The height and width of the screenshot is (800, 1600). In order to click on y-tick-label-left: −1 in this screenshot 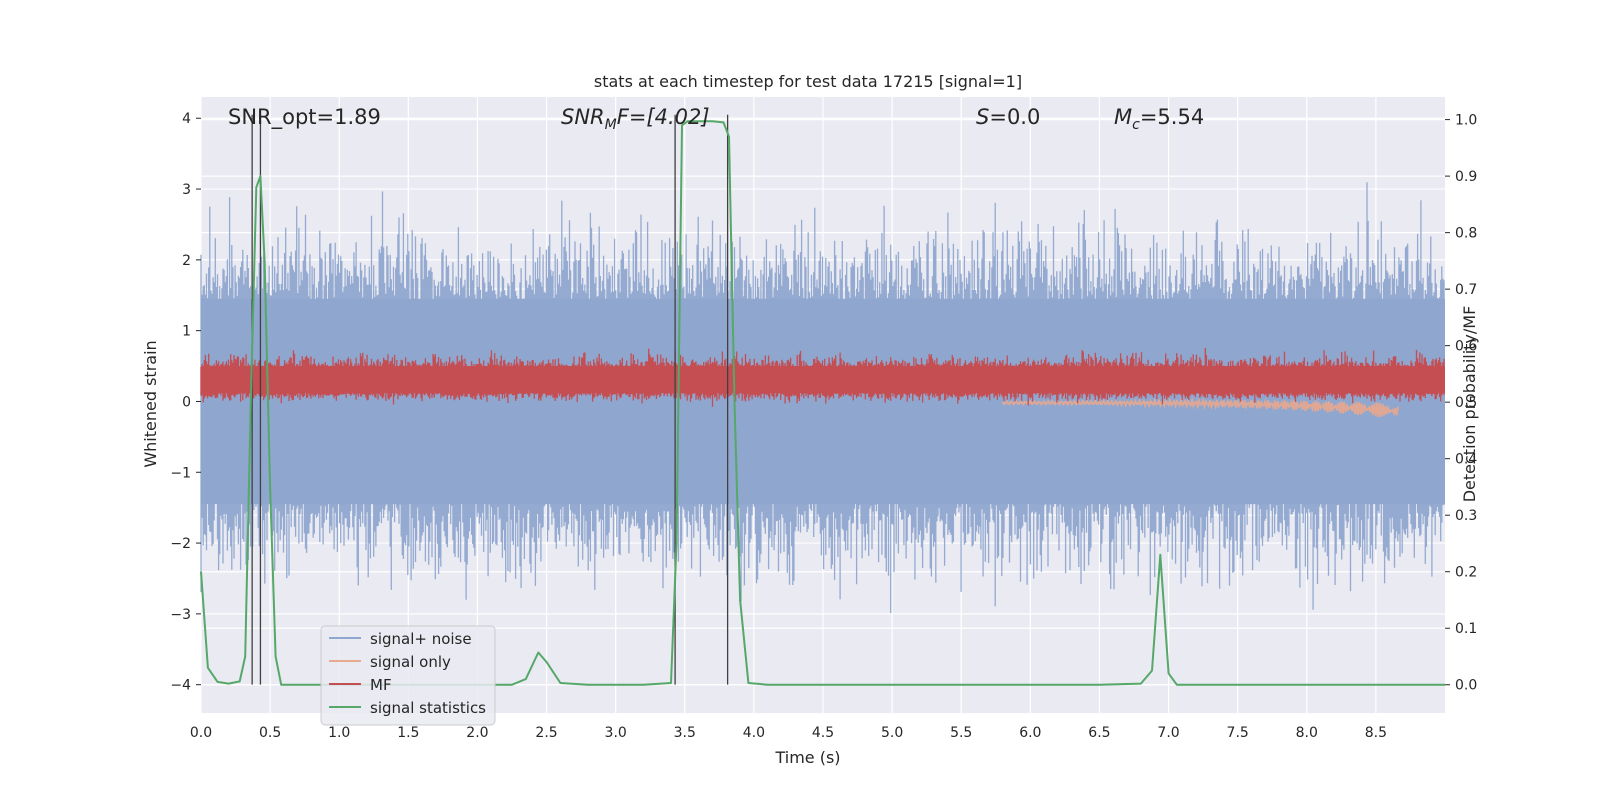, I will do `click(180, 473)`.